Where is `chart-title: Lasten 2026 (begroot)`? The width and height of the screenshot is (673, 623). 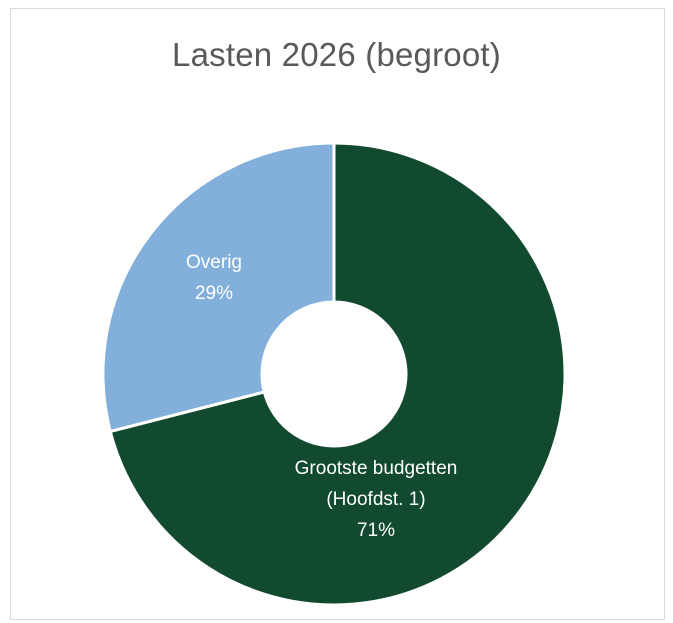
chart-title: Lasten 2026 (begroot) is located at coordinates (336, 54).